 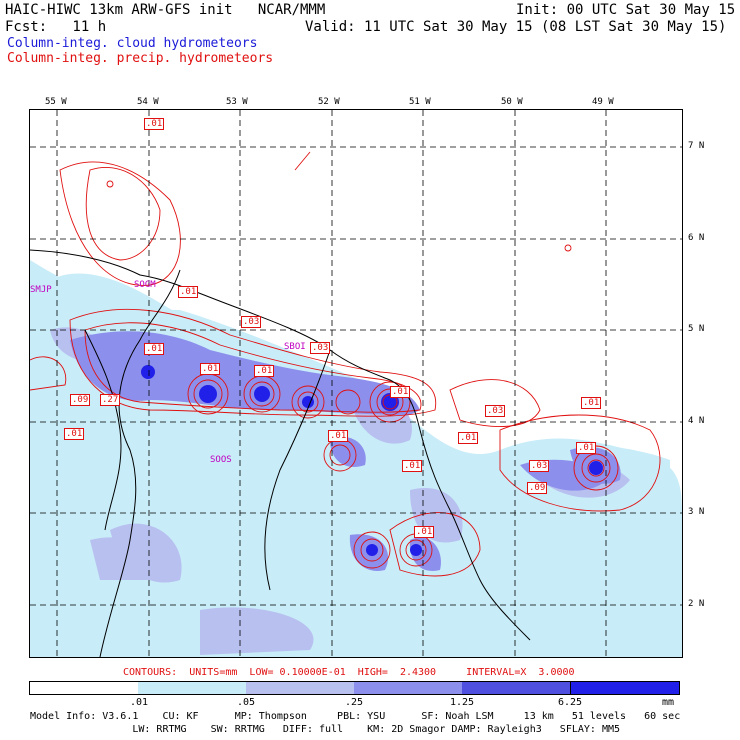 What do you see at coordinates (696, 146) in the screenshot?
I see `lat-label: 7 N` at bounding box center [696, 146].